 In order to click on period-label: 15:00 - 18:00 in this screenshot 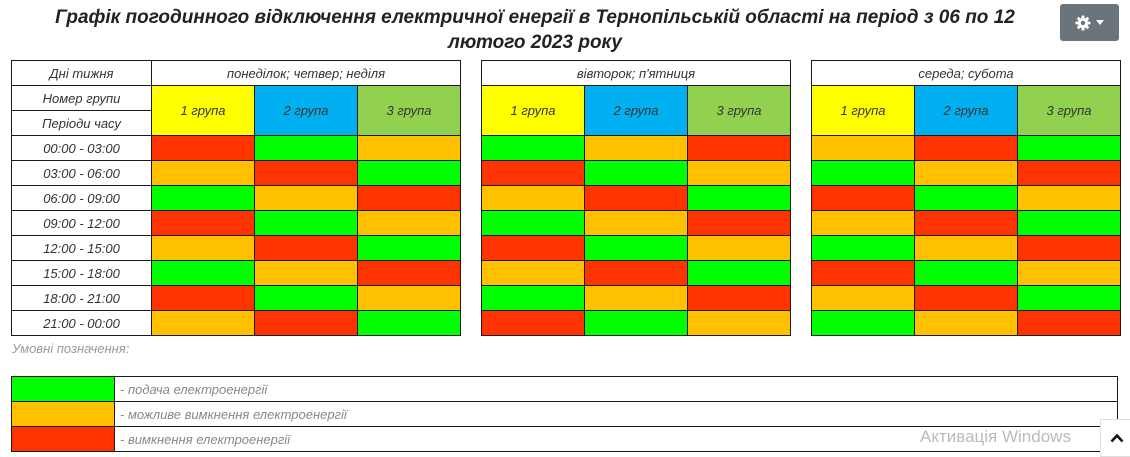, I will do `click(81, 273)`.